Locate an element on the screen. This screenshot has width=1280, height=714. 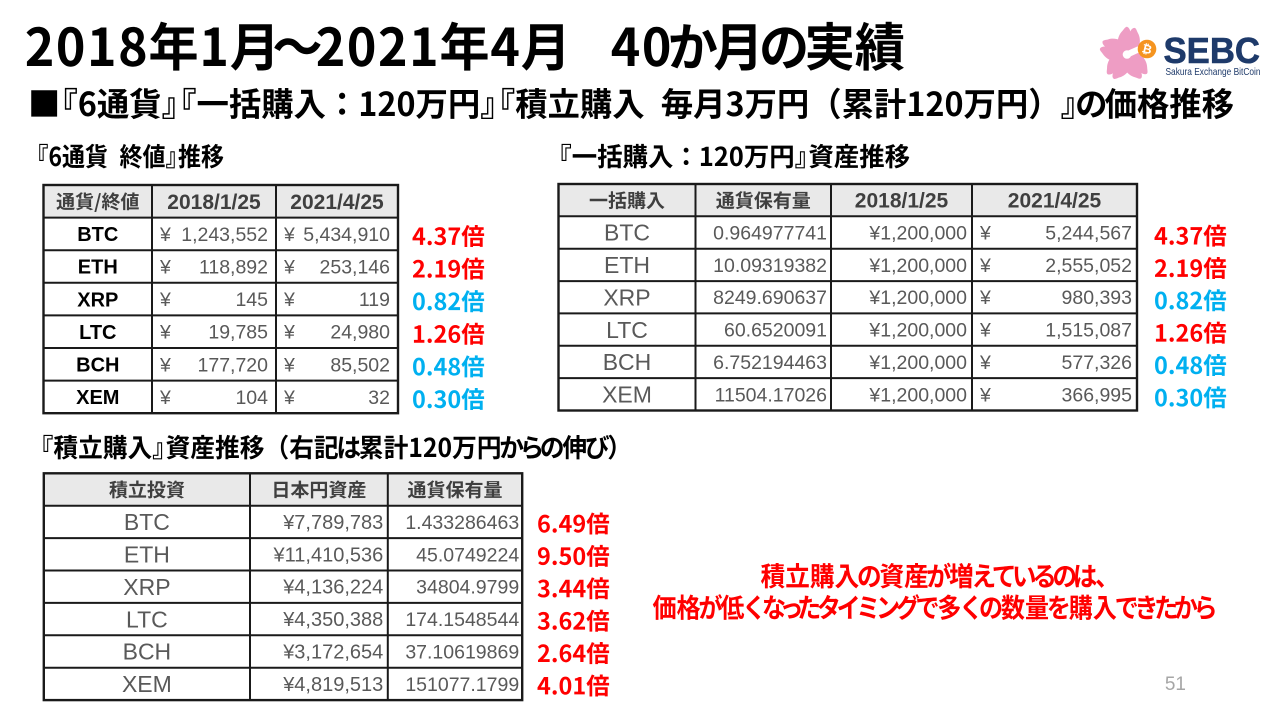
svg-text: 1,515,087 is located at coordinates (1088, 331).